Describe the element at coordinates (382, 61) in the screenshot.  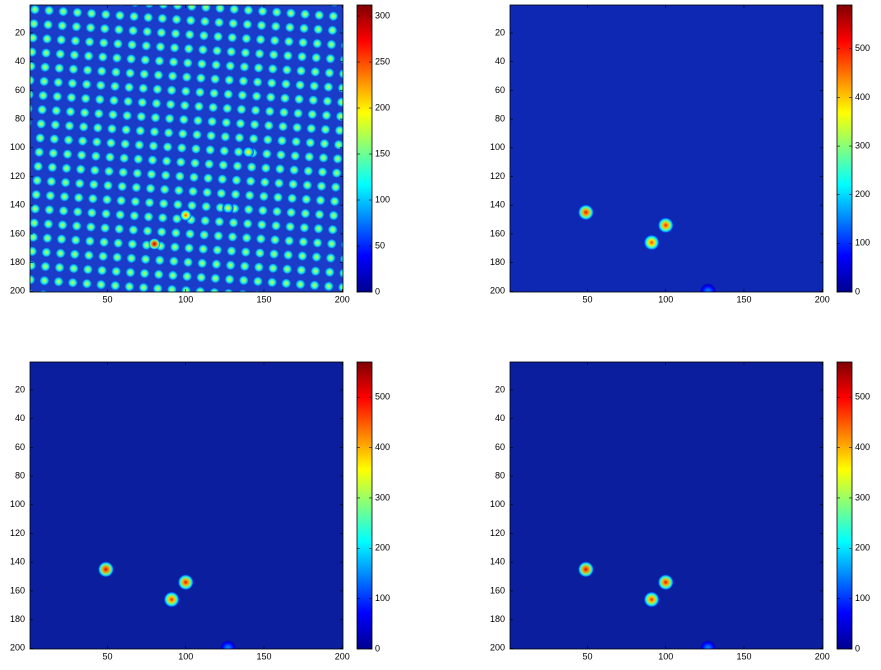
I see `colorbar-tick-label: 250` at that location.